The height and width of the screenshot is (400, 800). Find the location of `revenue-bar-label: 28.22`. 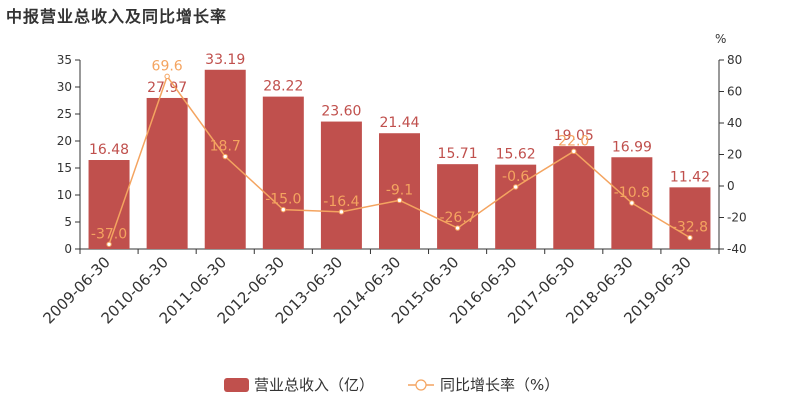

revenue-bar-label: 28.22 is located at coordinates (283, 87).